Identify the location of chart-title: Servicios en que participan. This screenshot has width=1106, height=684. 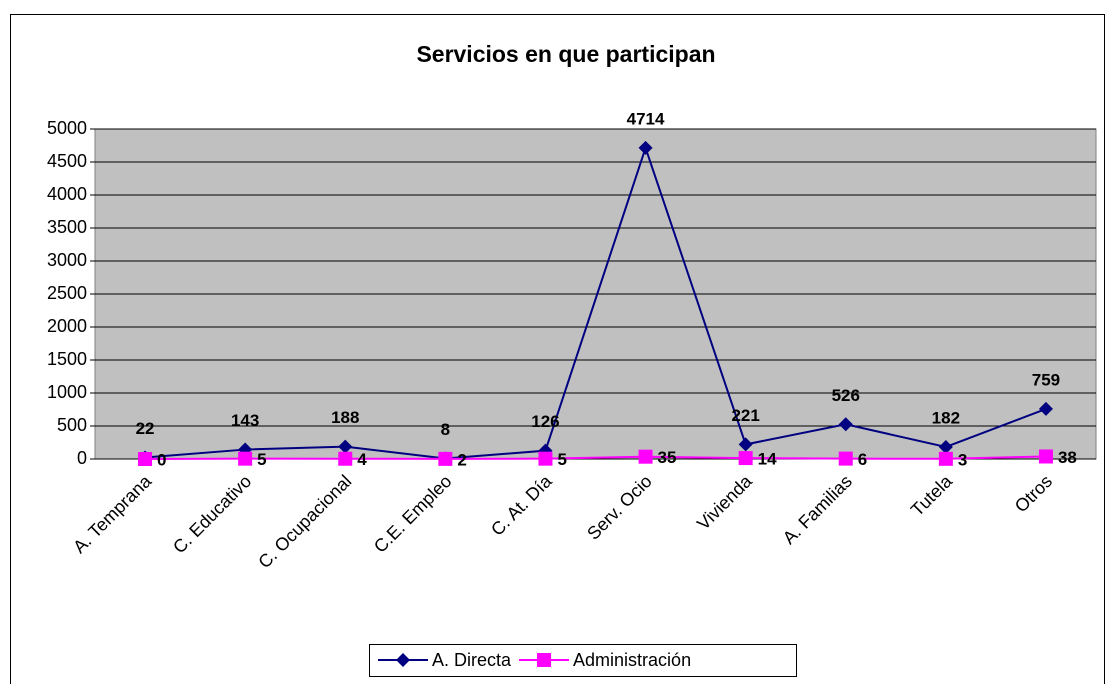
(565, 54).